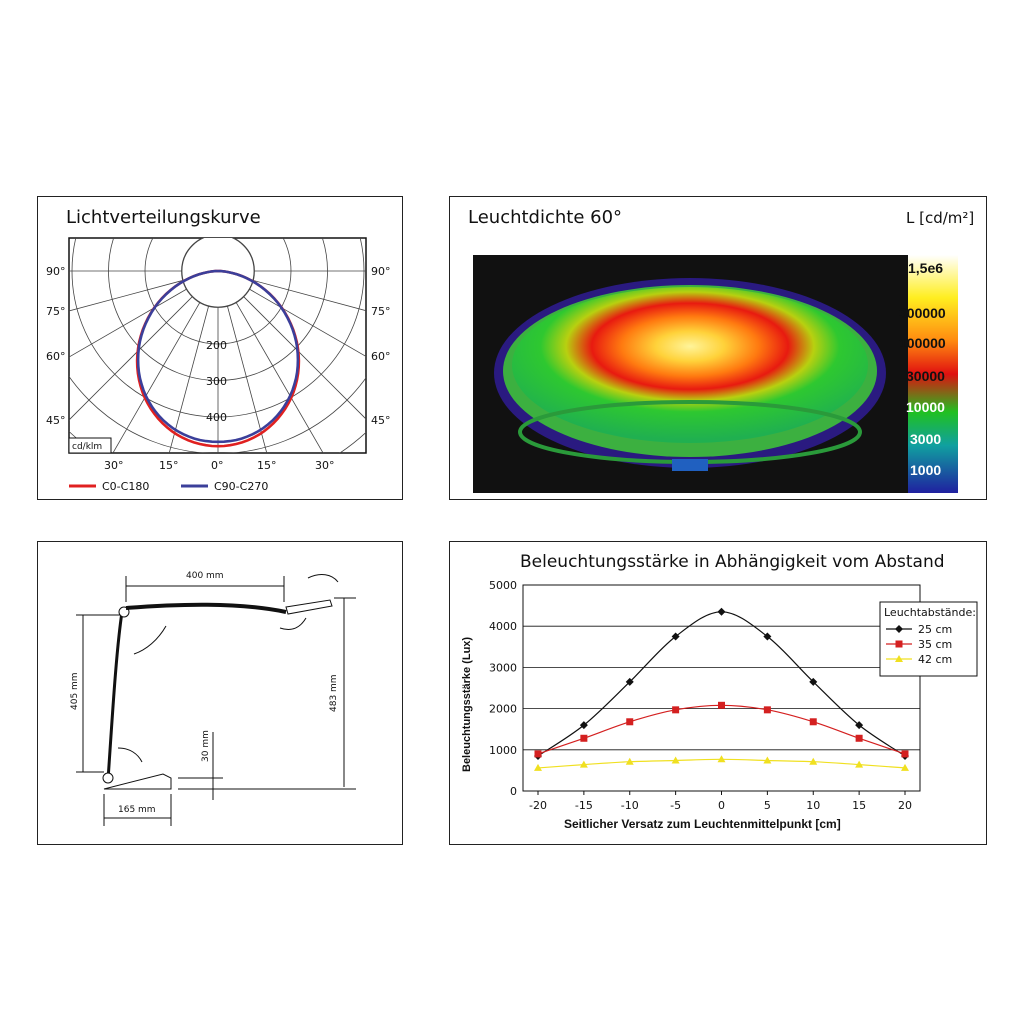 This screenshot has height=1024, width=1024. What do you see at coordinates (325, 465) in the screenshot?
I see `angle-bottom-30r: 30°` at bounding box center [325, 465].